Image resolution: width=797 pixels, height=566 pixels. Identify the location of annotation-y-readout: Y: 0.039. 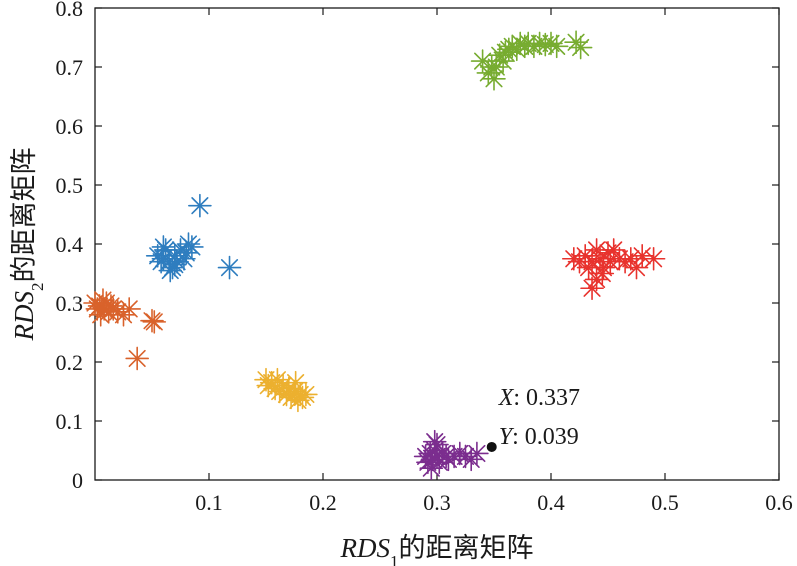
(539, 437).